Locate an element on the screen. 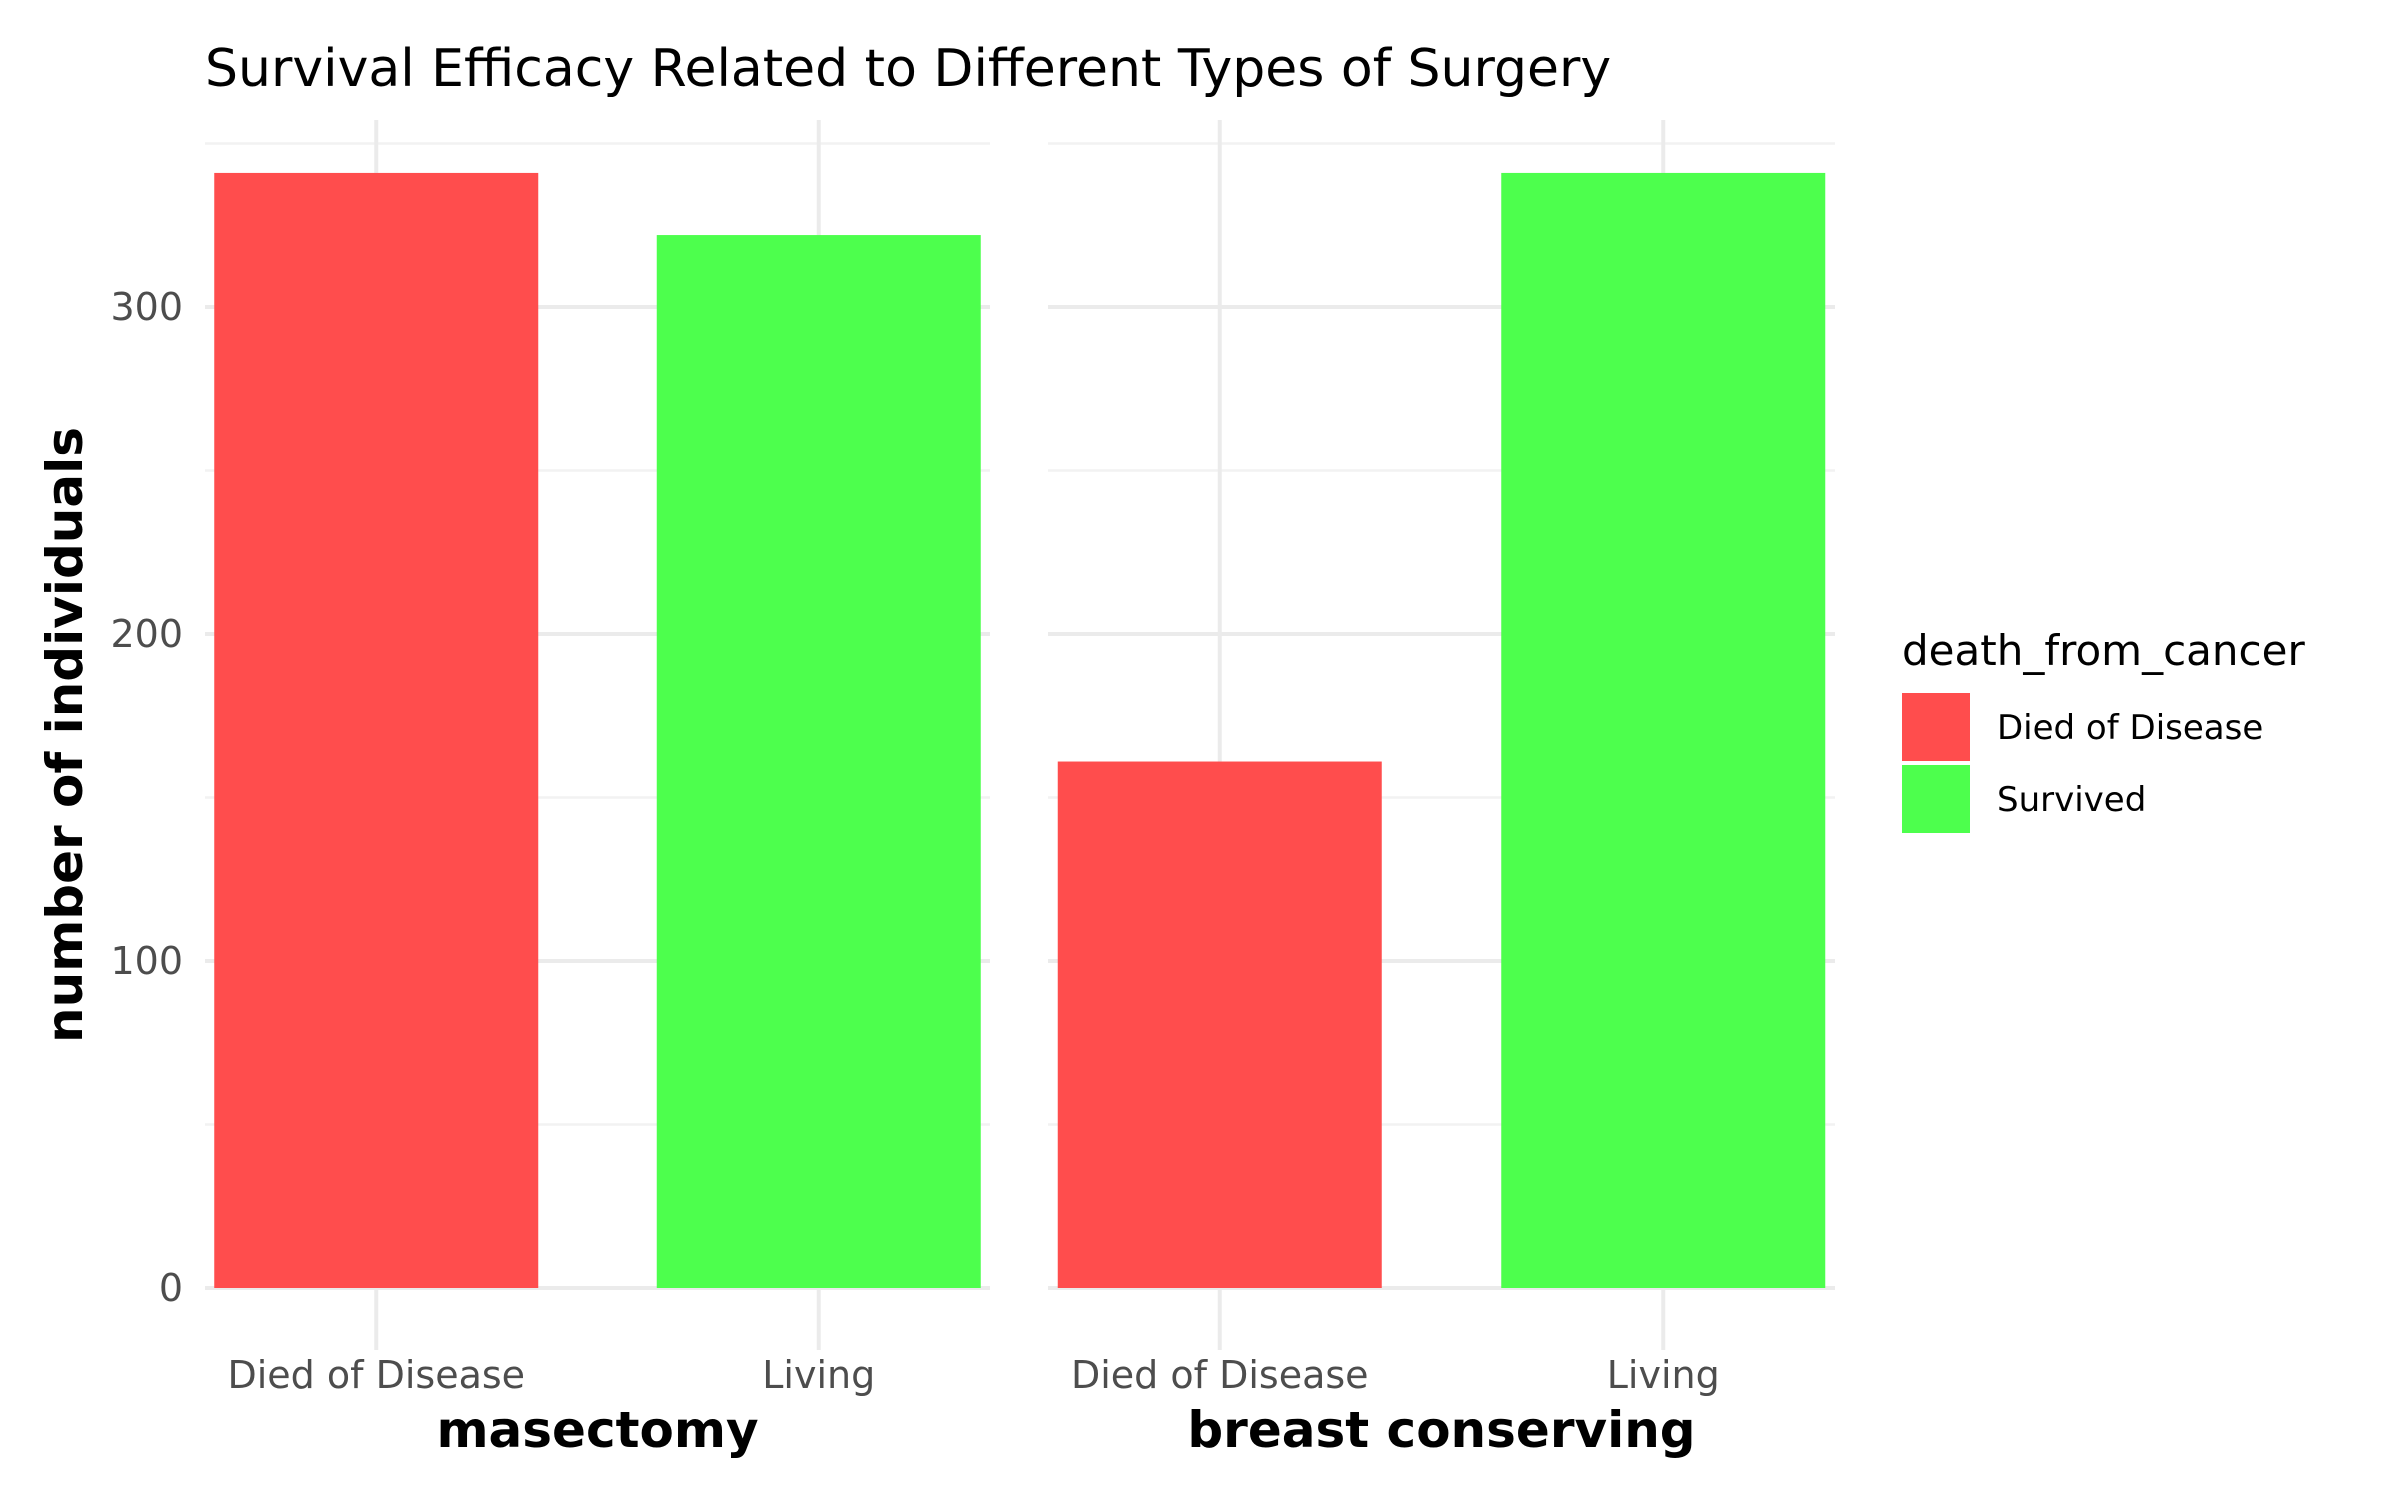 The image size is (2400, 1500). legend-item: Died of Disease is located at coordinates (2082, 727).